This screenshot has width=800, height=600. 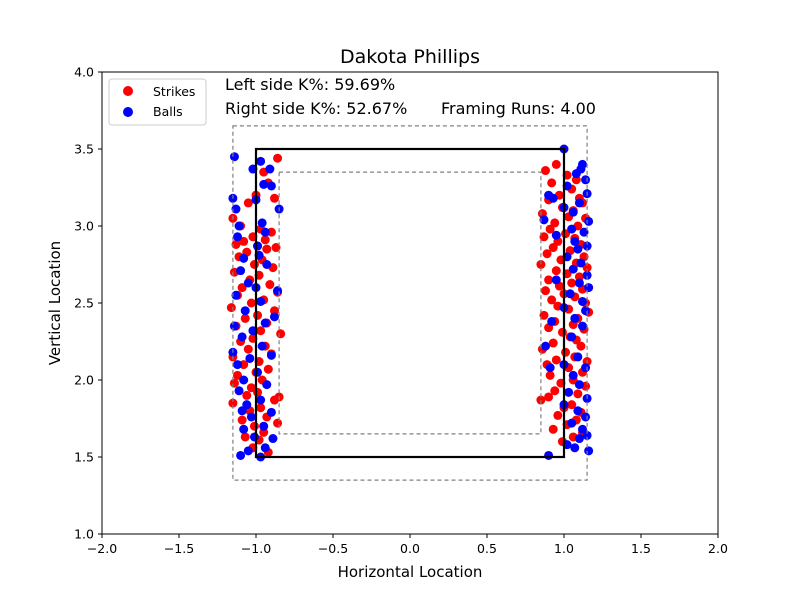 I want to click on left-side-k-annotation: Left side K%: 59.69%, so click(x=310, y=84).